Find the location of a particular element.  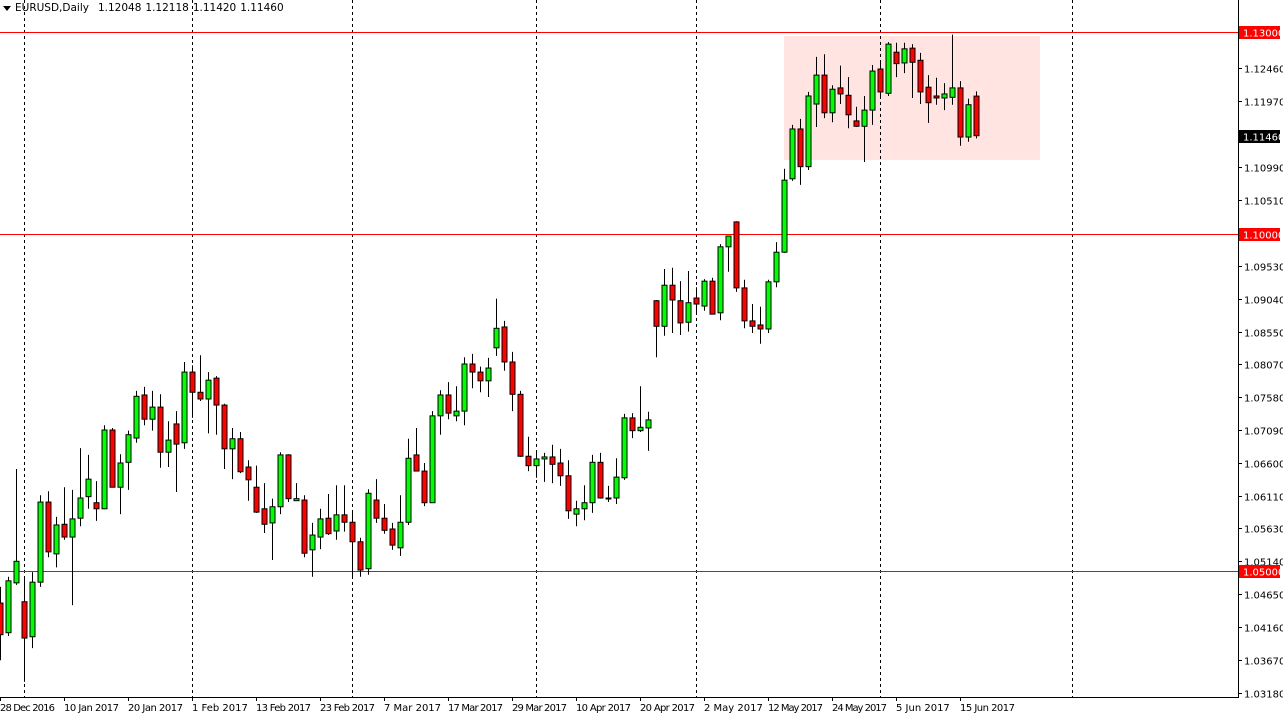

price-tick-label: 1.08550 is located at coordinates (1263, 334).